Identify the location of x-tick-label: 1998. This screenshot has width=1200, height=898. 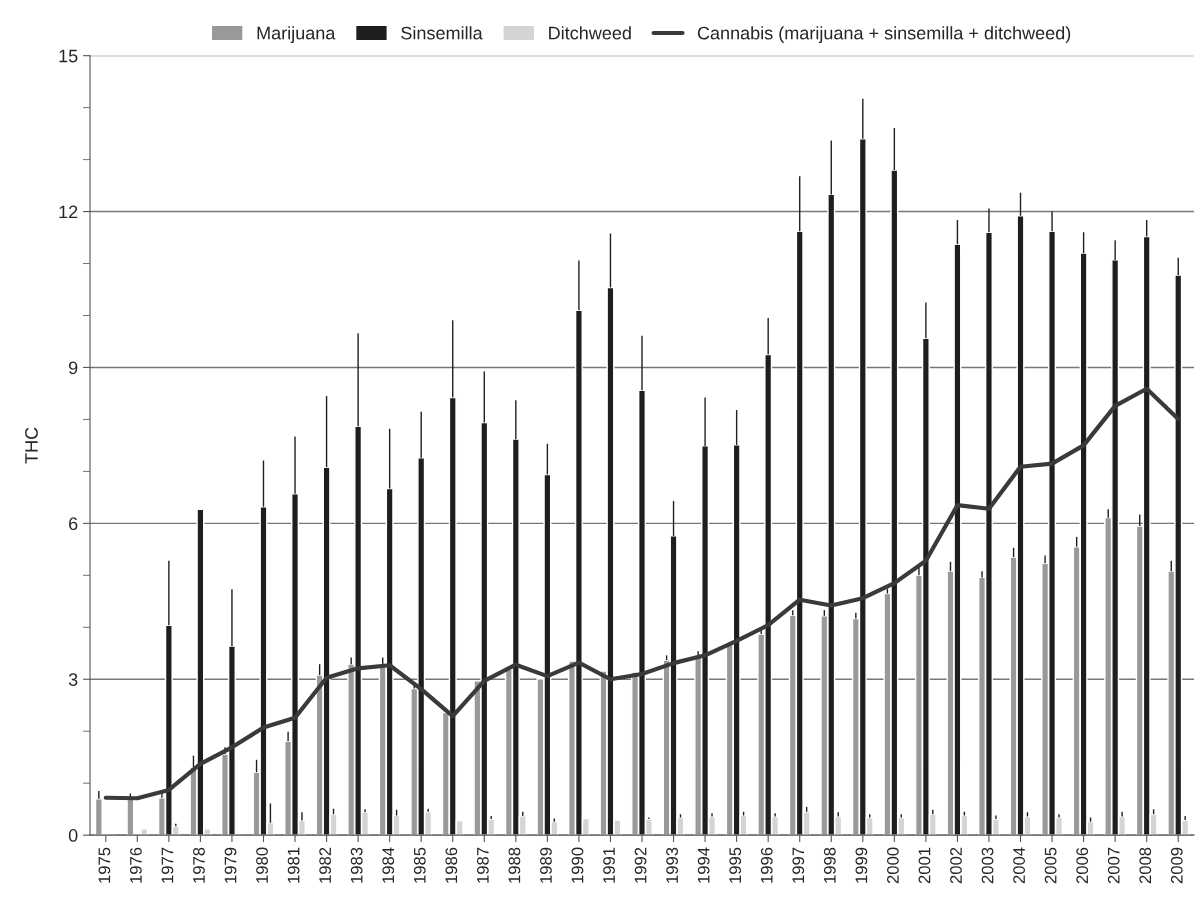
(829, 865).